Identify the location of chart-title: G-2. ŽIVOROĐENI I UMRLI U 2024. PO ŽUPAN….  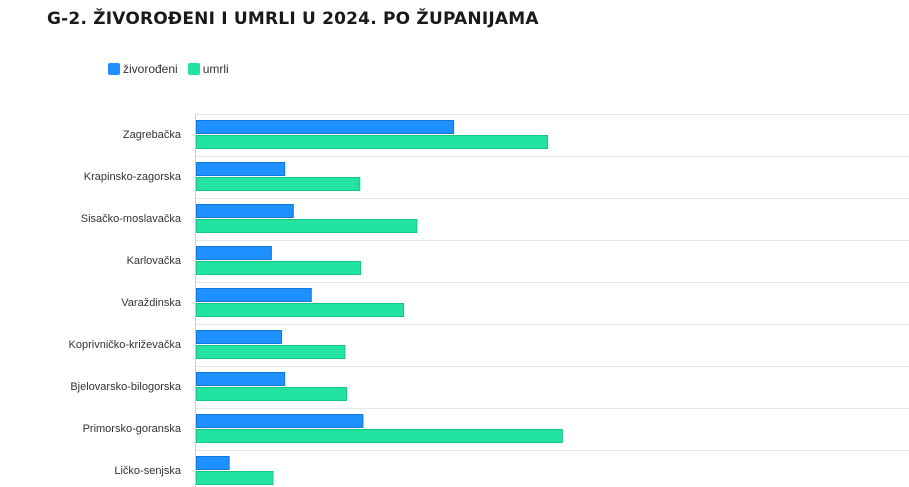
(293, 19).